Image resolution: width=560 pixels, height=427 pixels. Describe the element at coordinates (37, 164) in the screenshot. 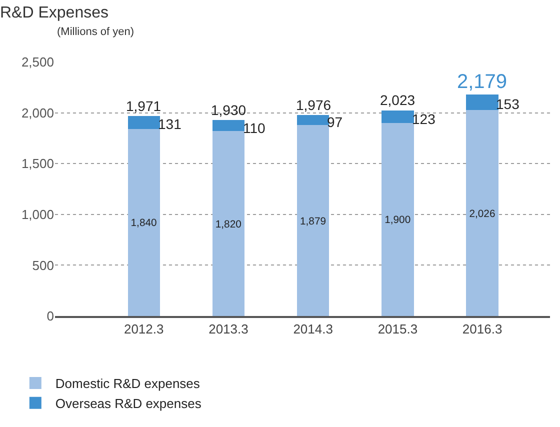

I see `y-tick-label: 1,500` at that location.